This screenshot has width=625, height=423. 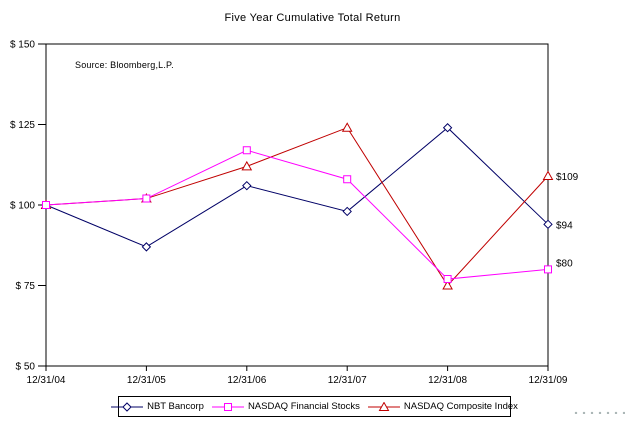 What do you see at coordinates (347, 380) in the screenshot?
I see `x-axis-tick-label: 12/31/07` at bounding box center [347, 380].